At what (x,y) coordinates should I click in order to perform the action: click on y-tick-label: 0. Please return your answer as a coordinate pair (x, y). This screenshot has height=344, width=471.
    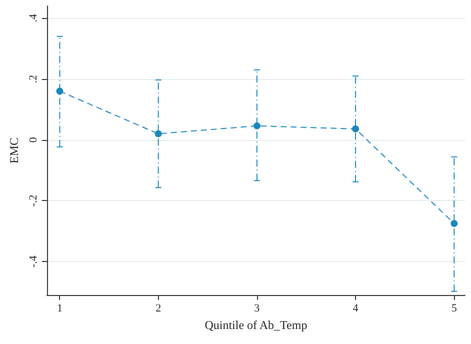
    Looking at the image, I should click on (33, 139).